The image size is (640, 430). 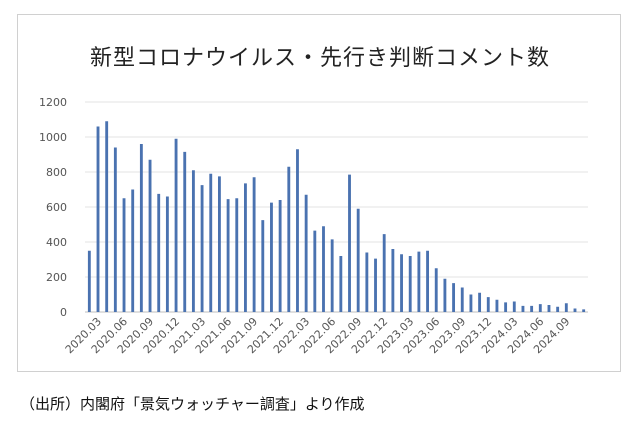 What do you see at coordinates (192, 404) in the screenshot?
I see `source-note: （出所）内閣府「景気ウォッチャー調査」より作成` at bounding box center [192, 404].